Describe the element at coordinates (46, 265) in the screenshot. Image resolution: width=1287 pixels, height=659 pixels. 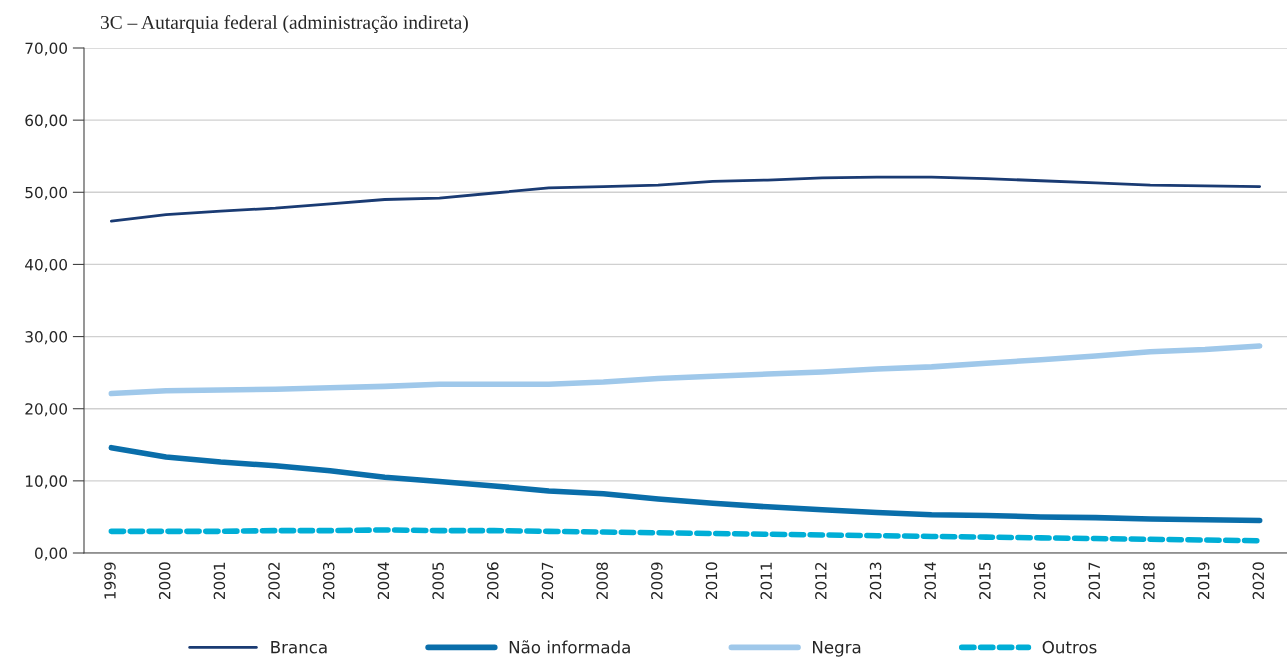
I see `y-tick-label: 40,00` at that location.